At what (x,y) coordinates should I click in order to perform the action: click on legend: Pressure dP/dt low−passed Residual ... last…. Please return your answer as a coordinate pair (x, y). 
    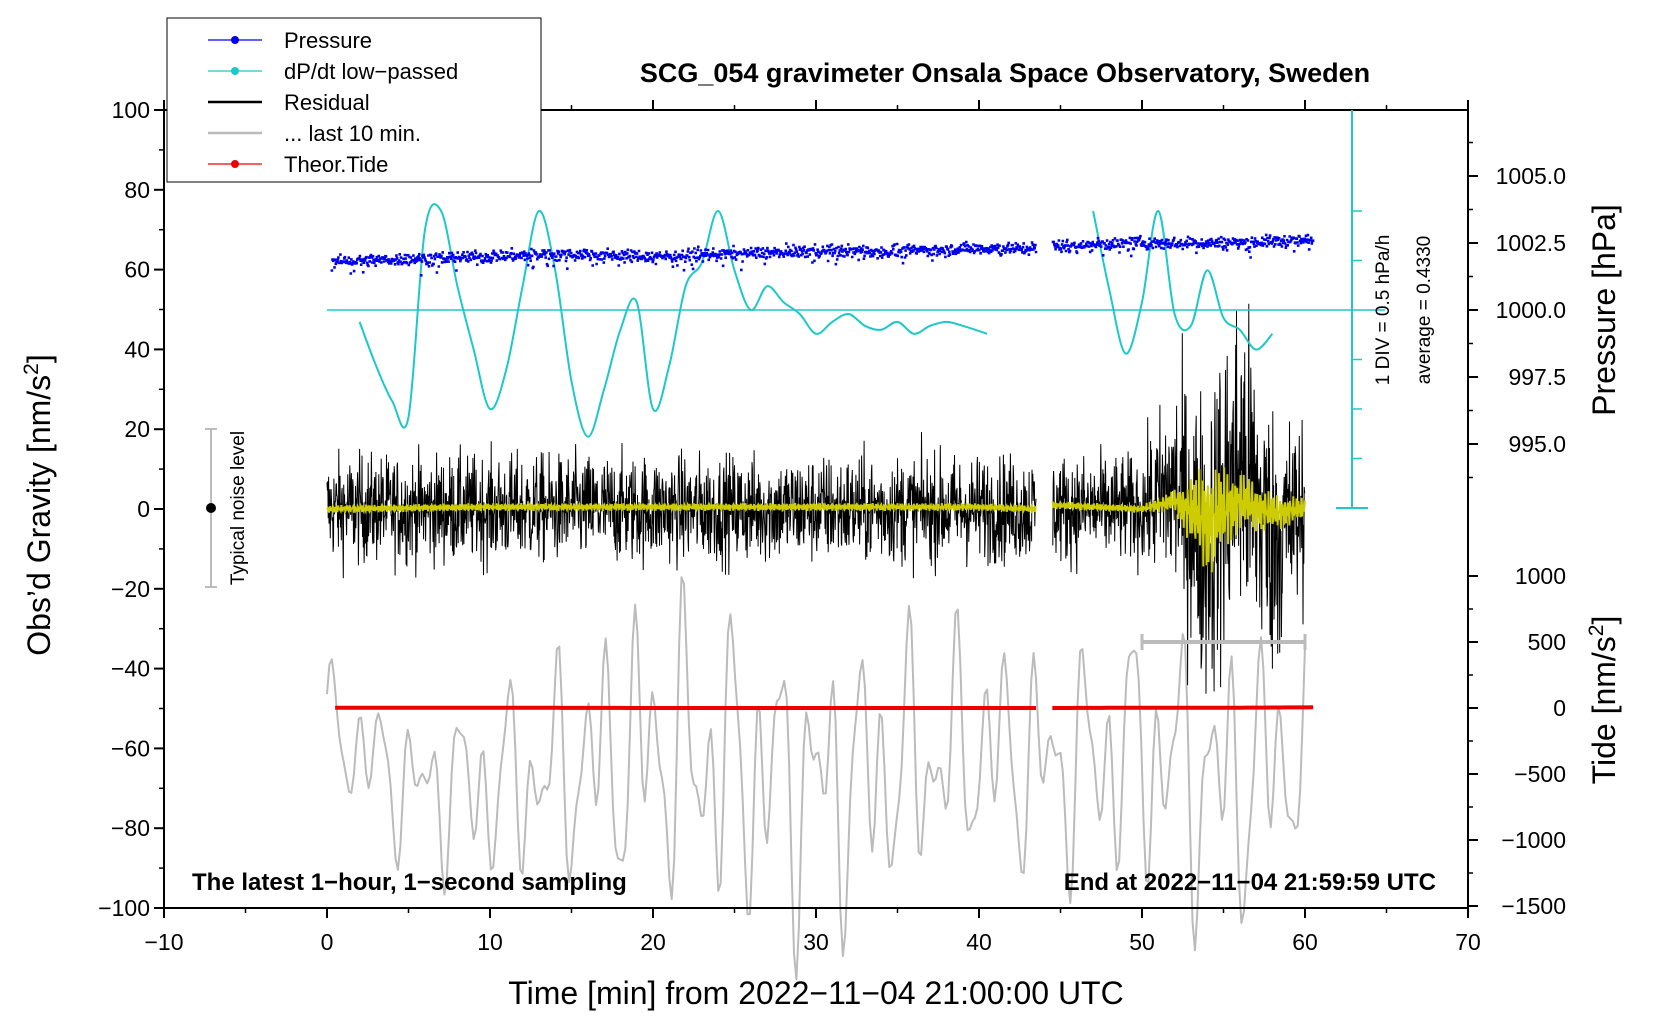
    Looking at the image, I should click on (354, 100).